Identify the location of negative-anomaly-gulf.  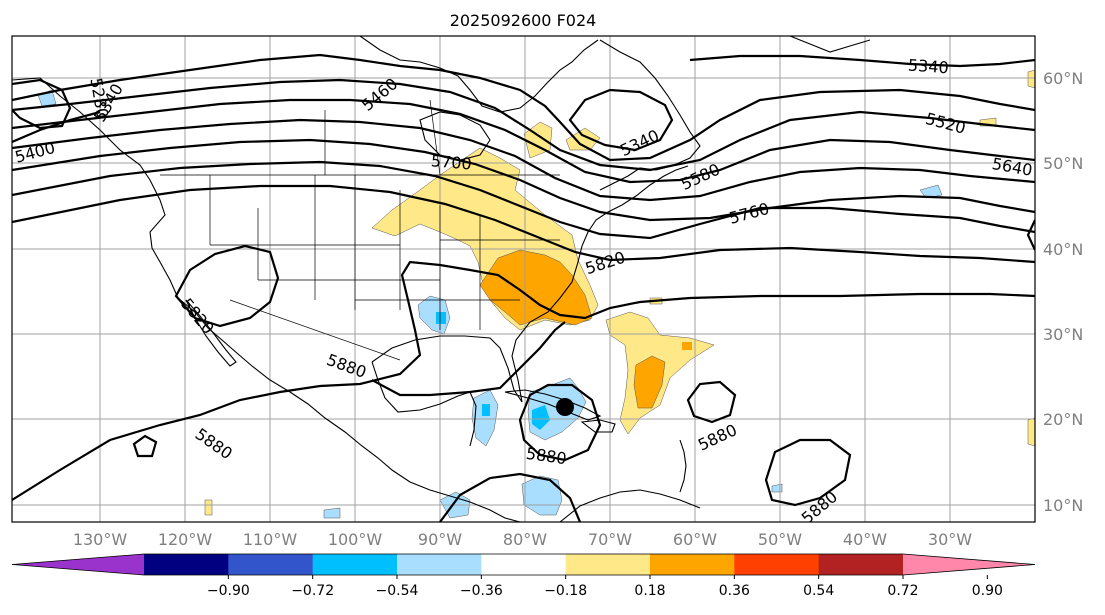
(434, 315).